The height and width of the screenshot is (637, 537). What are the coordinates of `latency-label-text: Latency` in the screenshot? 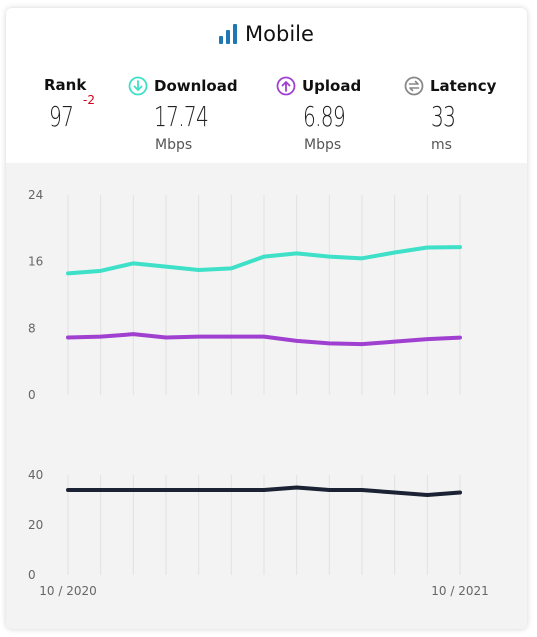 It's located at (463, 86).